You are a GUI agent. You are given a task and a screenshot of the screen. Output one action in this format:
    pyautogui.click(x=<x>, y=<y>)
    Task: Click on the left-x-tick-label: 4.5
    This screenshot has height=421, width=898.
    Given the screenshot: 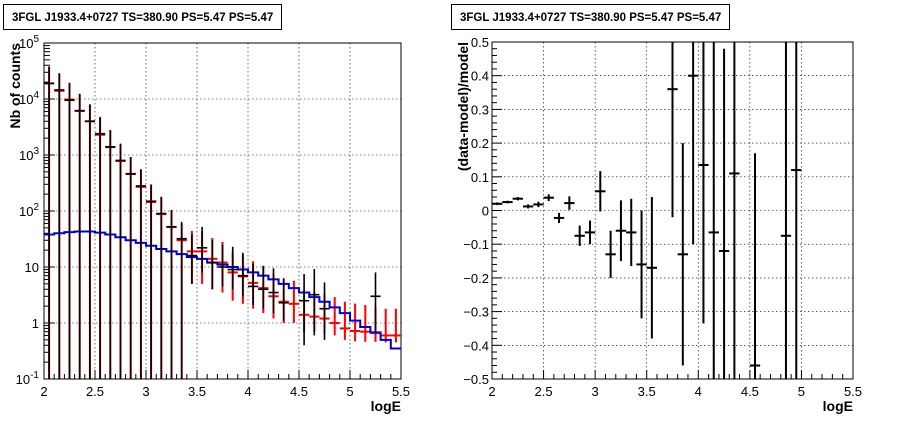 What is the action you would take?
    pyautogui.click(x=299, y=391)
    